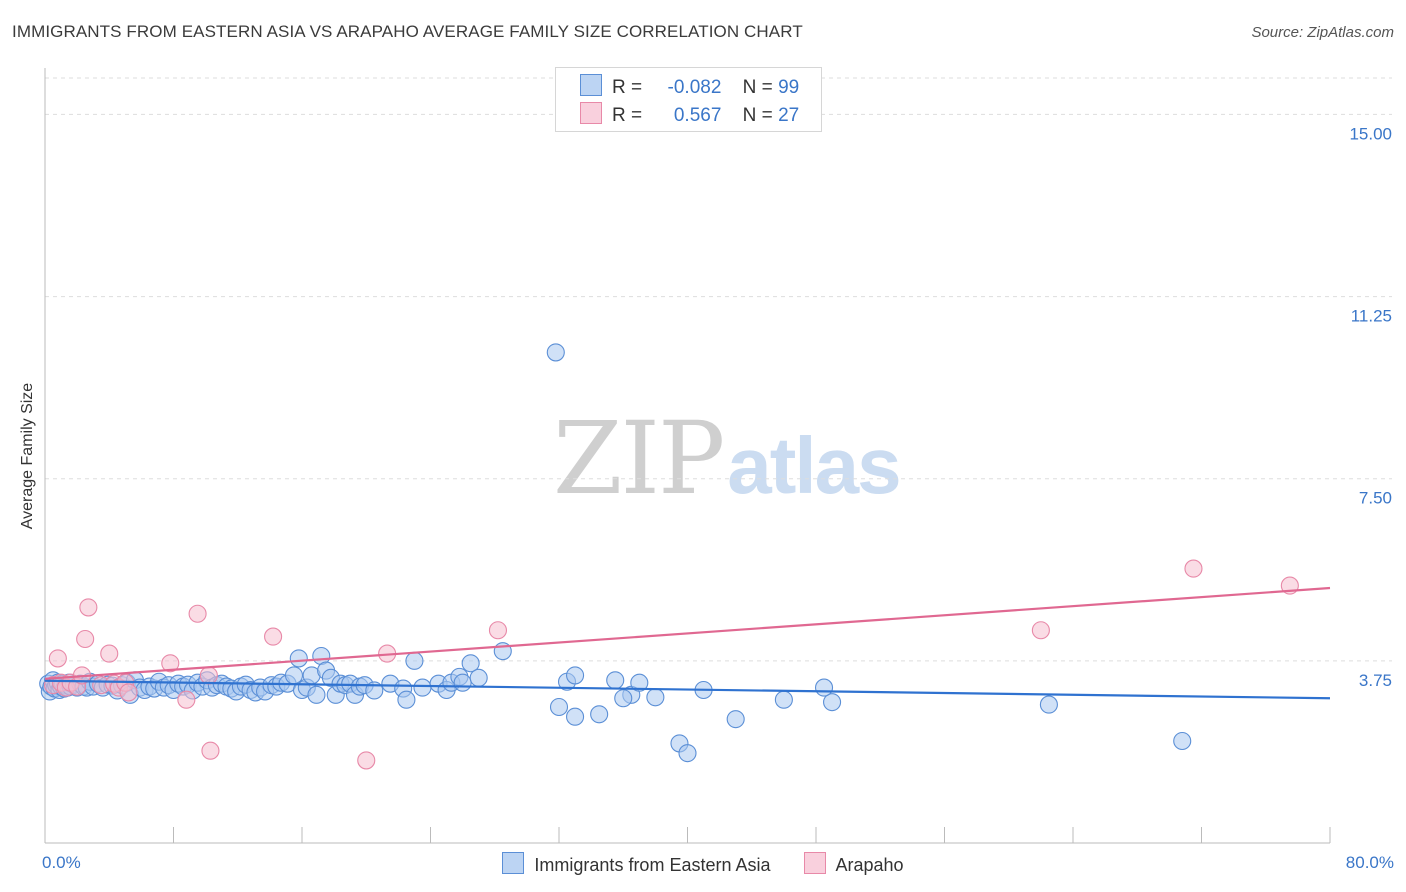 This screenshot has width=1406, height=892. Describe the element at coordinates (687, 689) in the screenshot. I see `trend-line-eastern-asia` at that location.